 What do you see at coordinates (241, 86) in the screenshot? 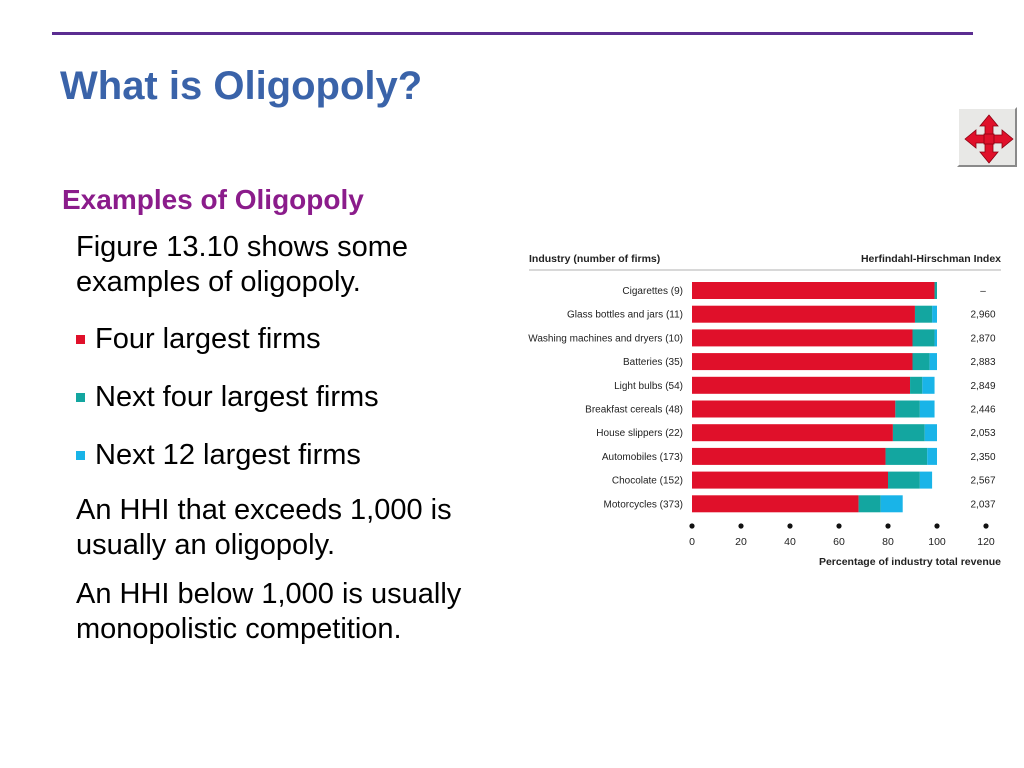
I see `slide-title: What is Oligopoly?` at bounding box center [241, 86].